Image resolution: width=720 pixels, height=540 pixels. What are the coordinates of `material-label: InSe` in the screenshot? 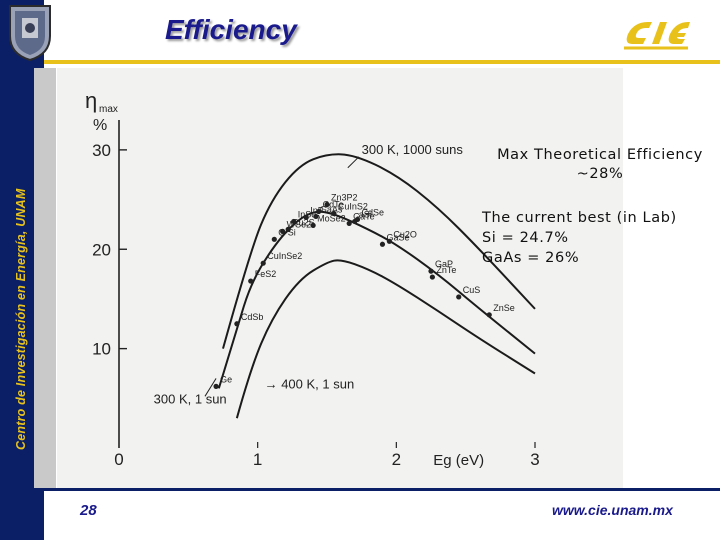 It's located at (307, 214).